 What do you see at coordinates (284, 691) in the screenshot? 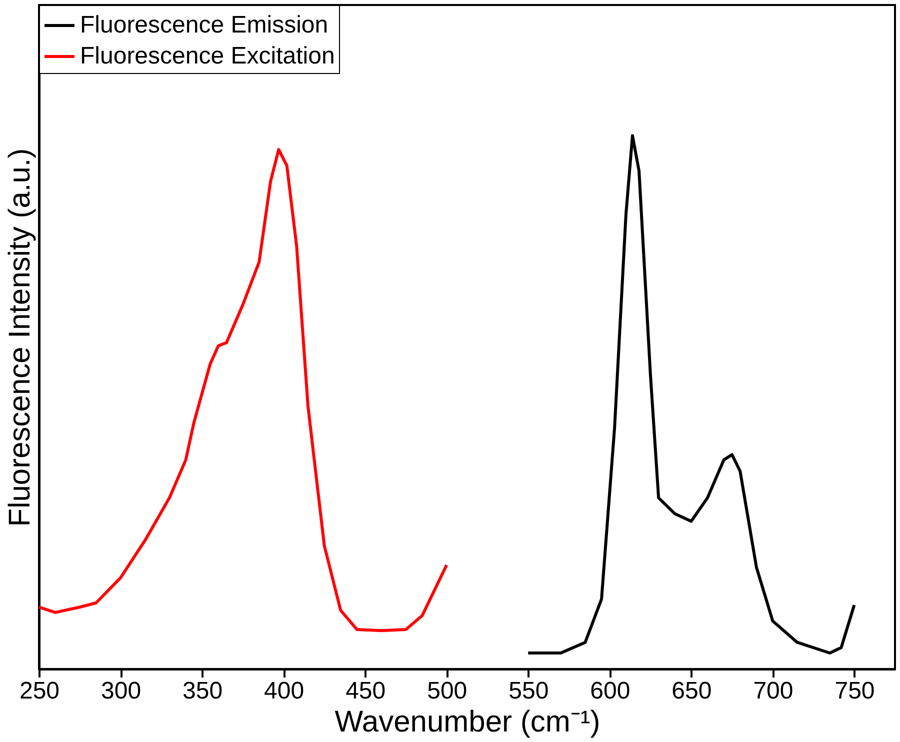
I see `x-tick-label: 400` at bounding box center [284, 691].